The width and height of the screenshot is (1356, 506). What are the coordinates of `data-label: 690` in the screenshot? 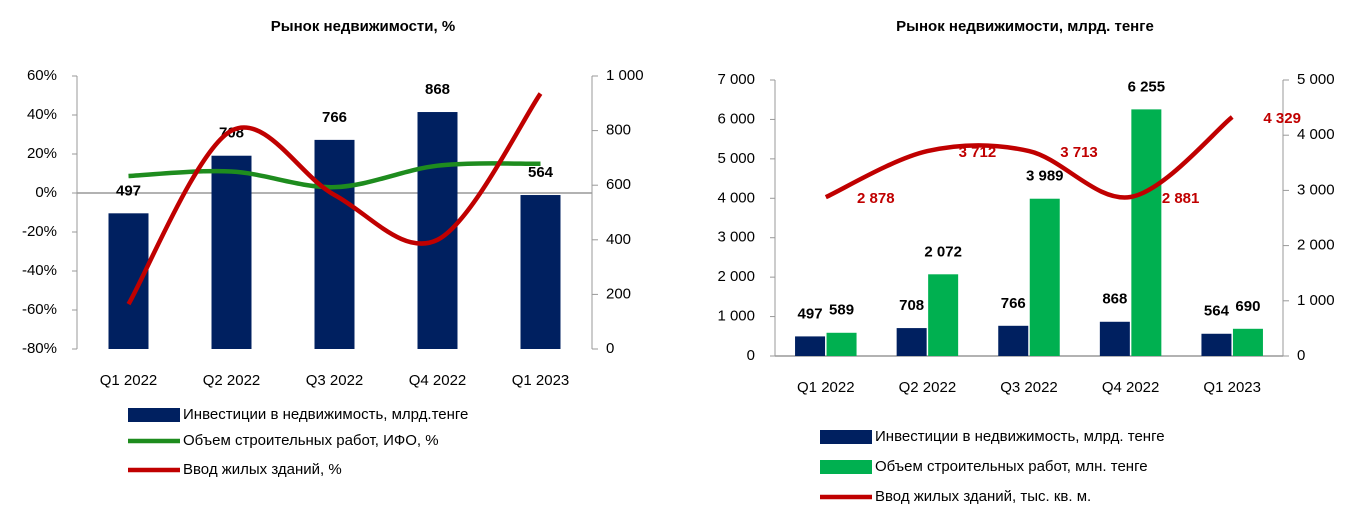 It's located at (1247, 306).